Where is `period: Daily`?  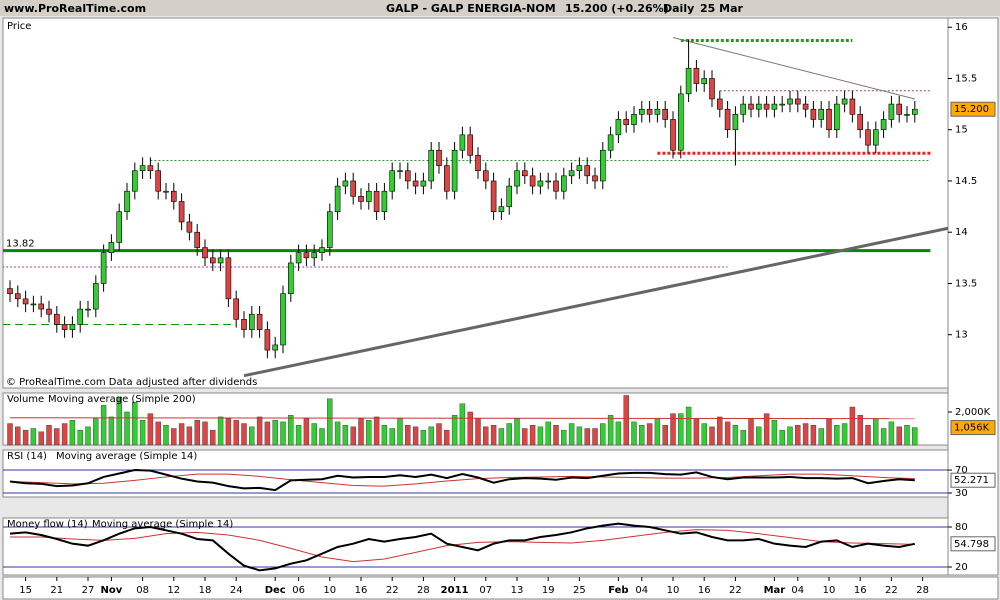 period: Daily is located at coordinates (678, 8).